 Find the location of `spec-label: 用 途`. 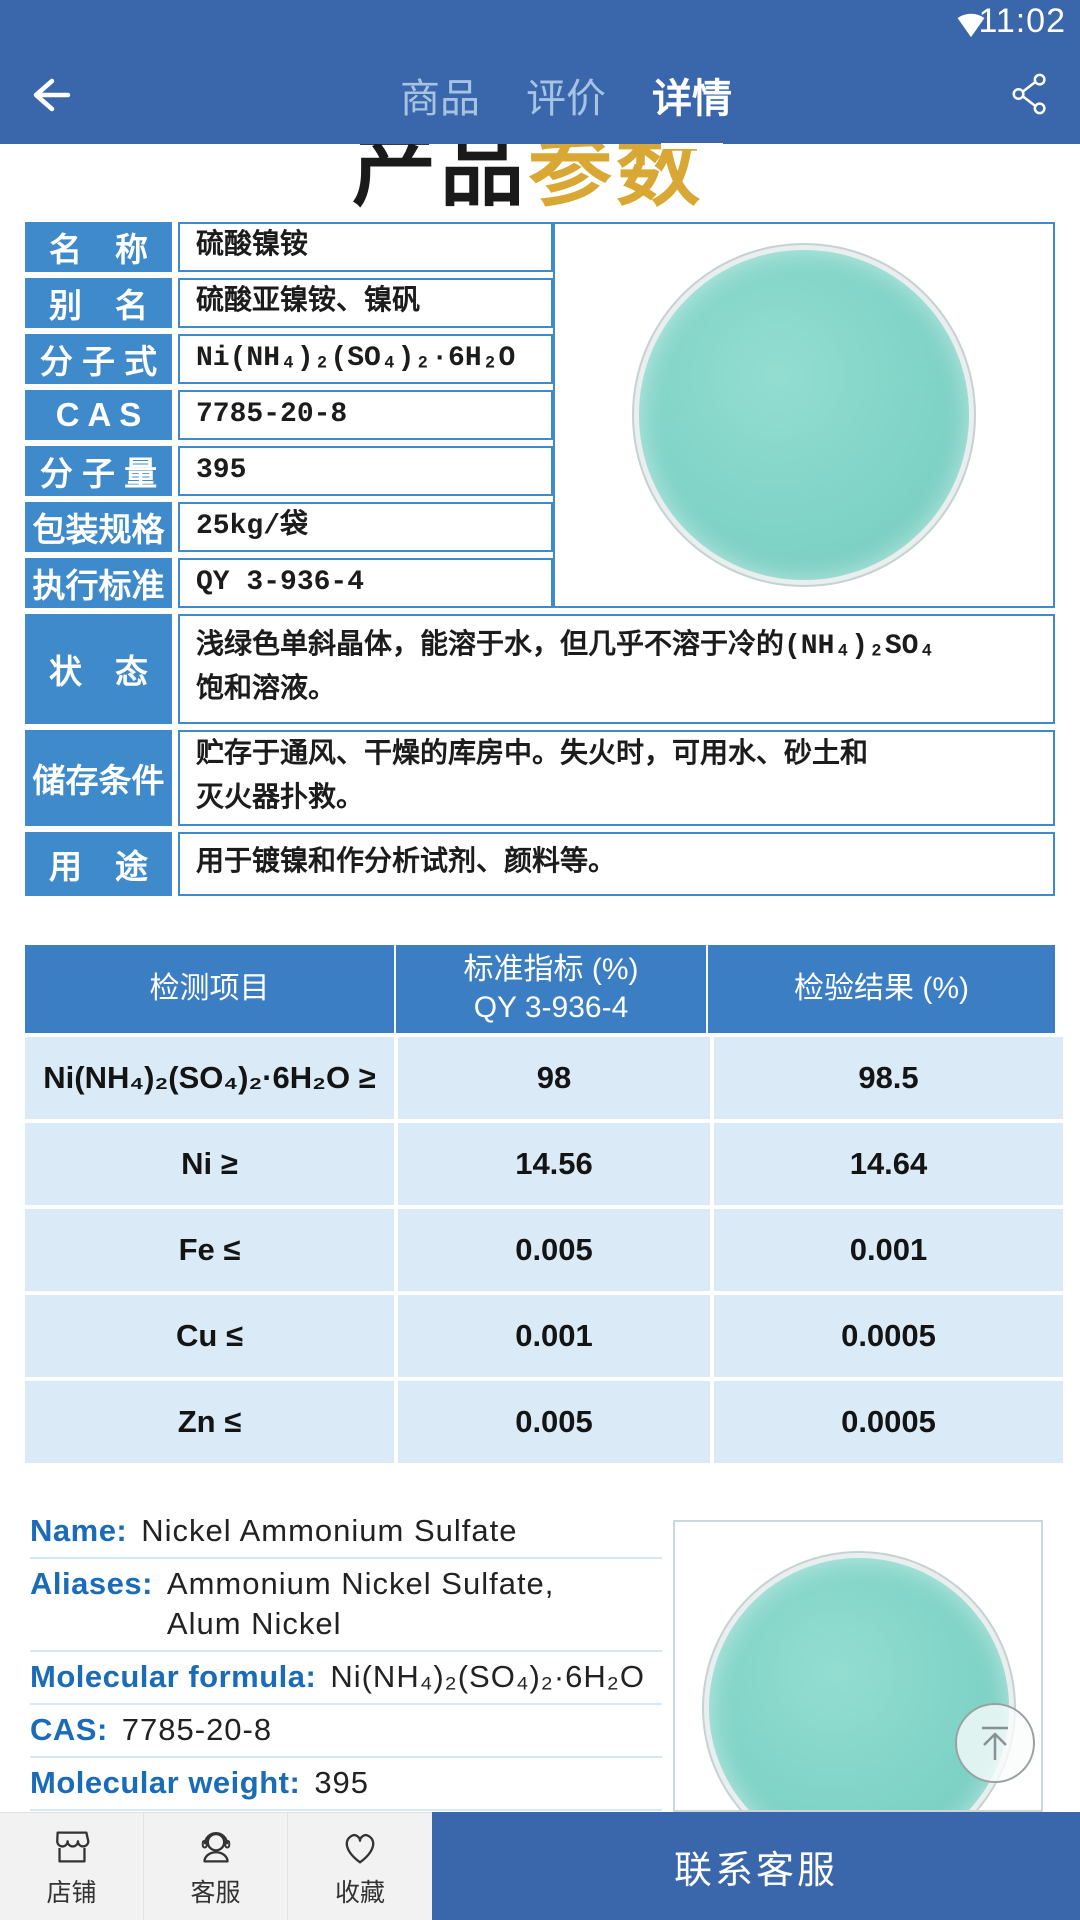

spec-label: 用 途 is located at coordinates (98, 864).